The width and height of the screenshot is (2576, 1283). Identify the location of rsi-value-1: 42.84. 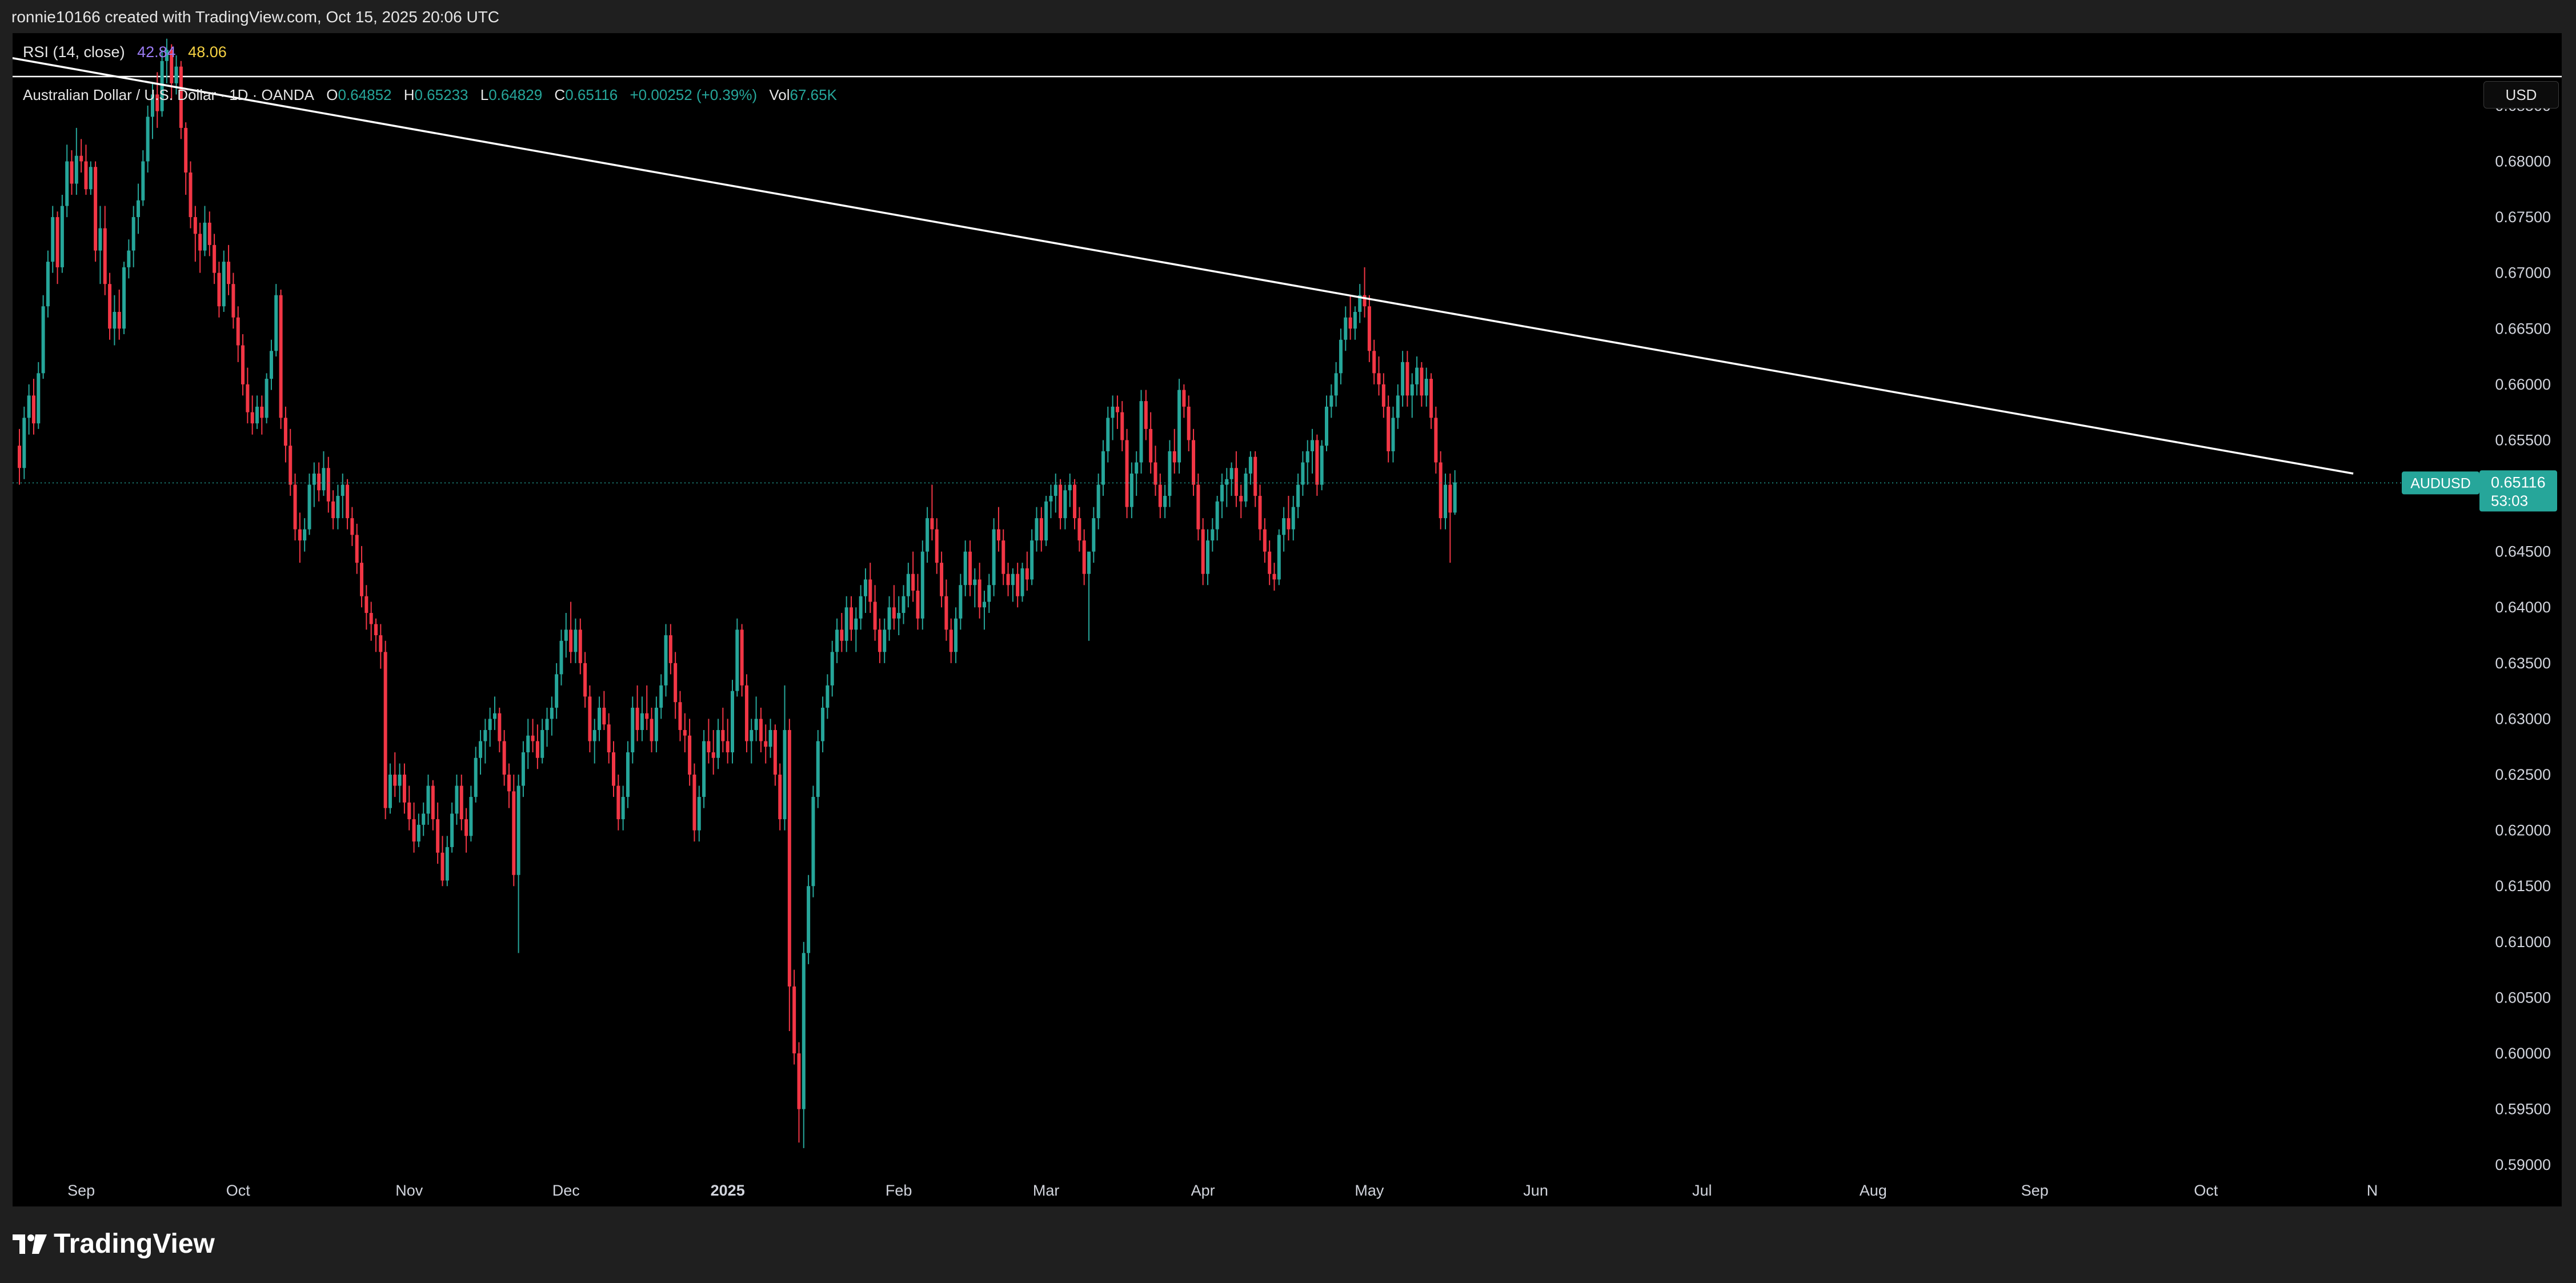
(156, 52).